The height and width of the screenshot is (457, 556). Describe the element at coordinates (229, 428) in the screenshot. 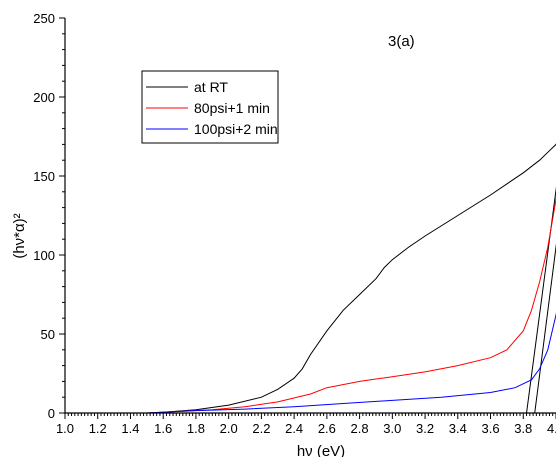

I see `x-tick-label: 2.0` at that location.